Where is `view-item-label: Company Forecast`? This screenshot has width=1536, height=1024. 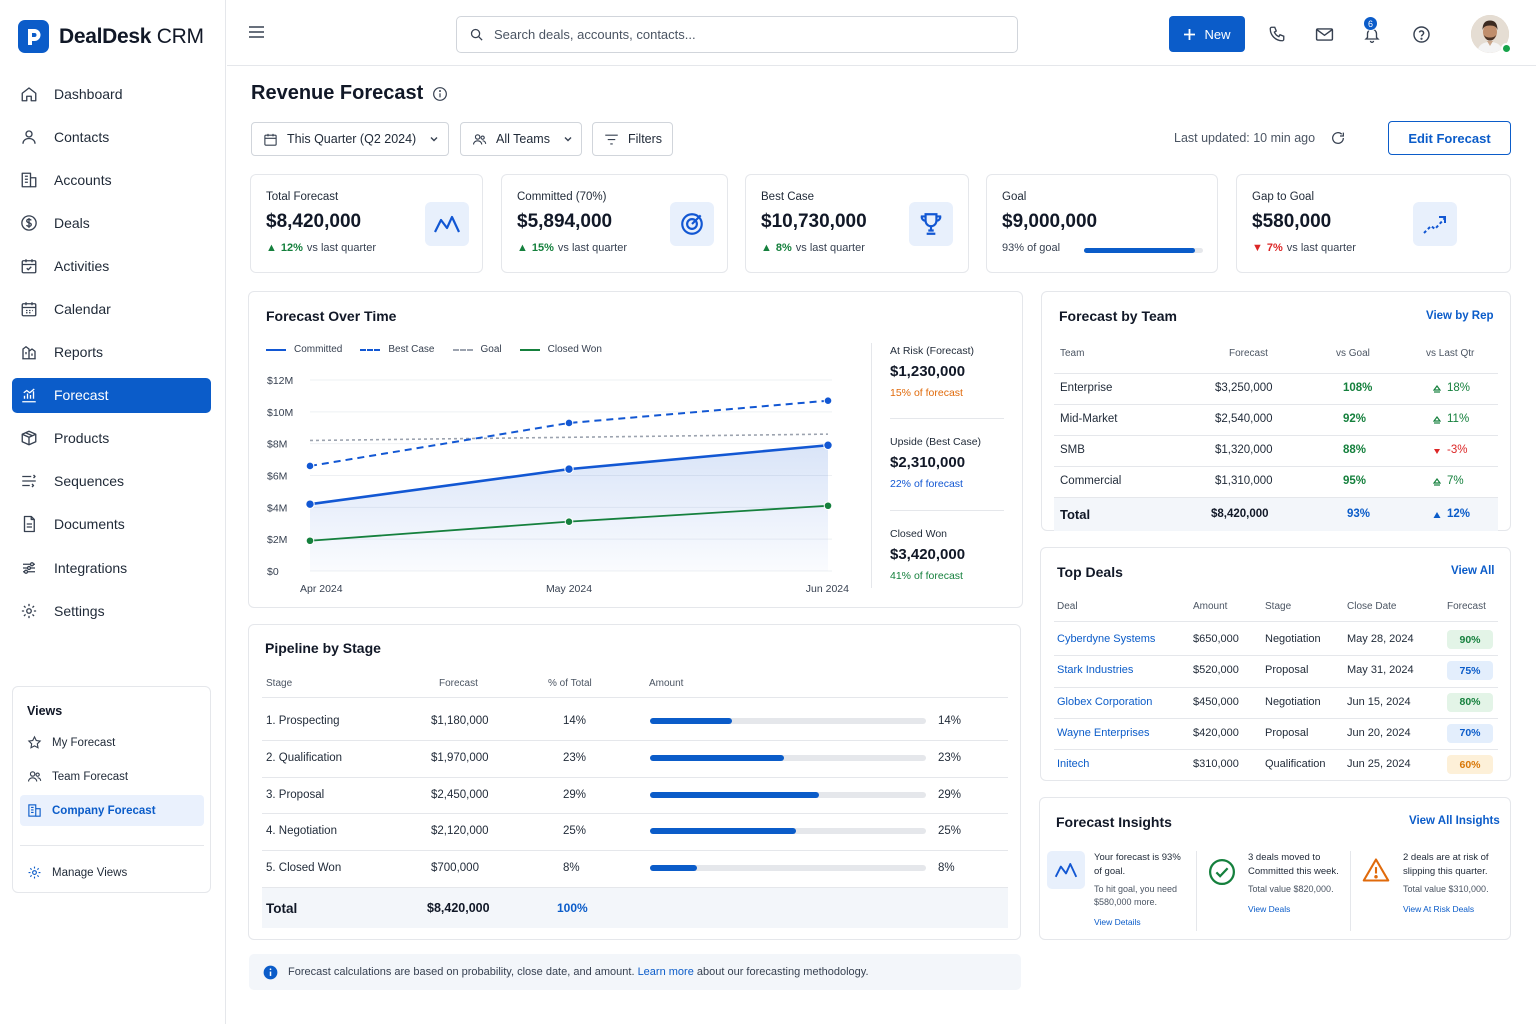 view-item-label: Company Forecast is located at coordinates (104, 810).